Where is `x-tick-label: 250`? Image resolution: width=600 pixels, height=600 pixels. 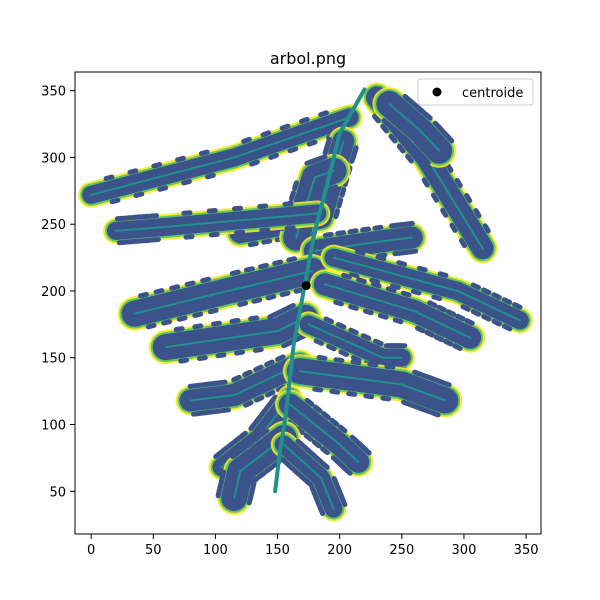
x-tick-label: 250 is located at coordinates (401, 550).